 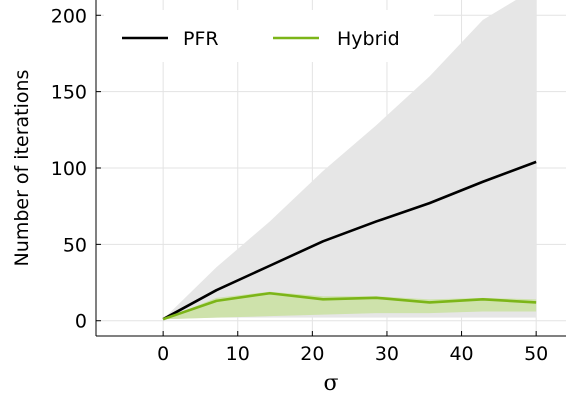 I want to click on y-tick-label: 200, so click(x=69, y=16).